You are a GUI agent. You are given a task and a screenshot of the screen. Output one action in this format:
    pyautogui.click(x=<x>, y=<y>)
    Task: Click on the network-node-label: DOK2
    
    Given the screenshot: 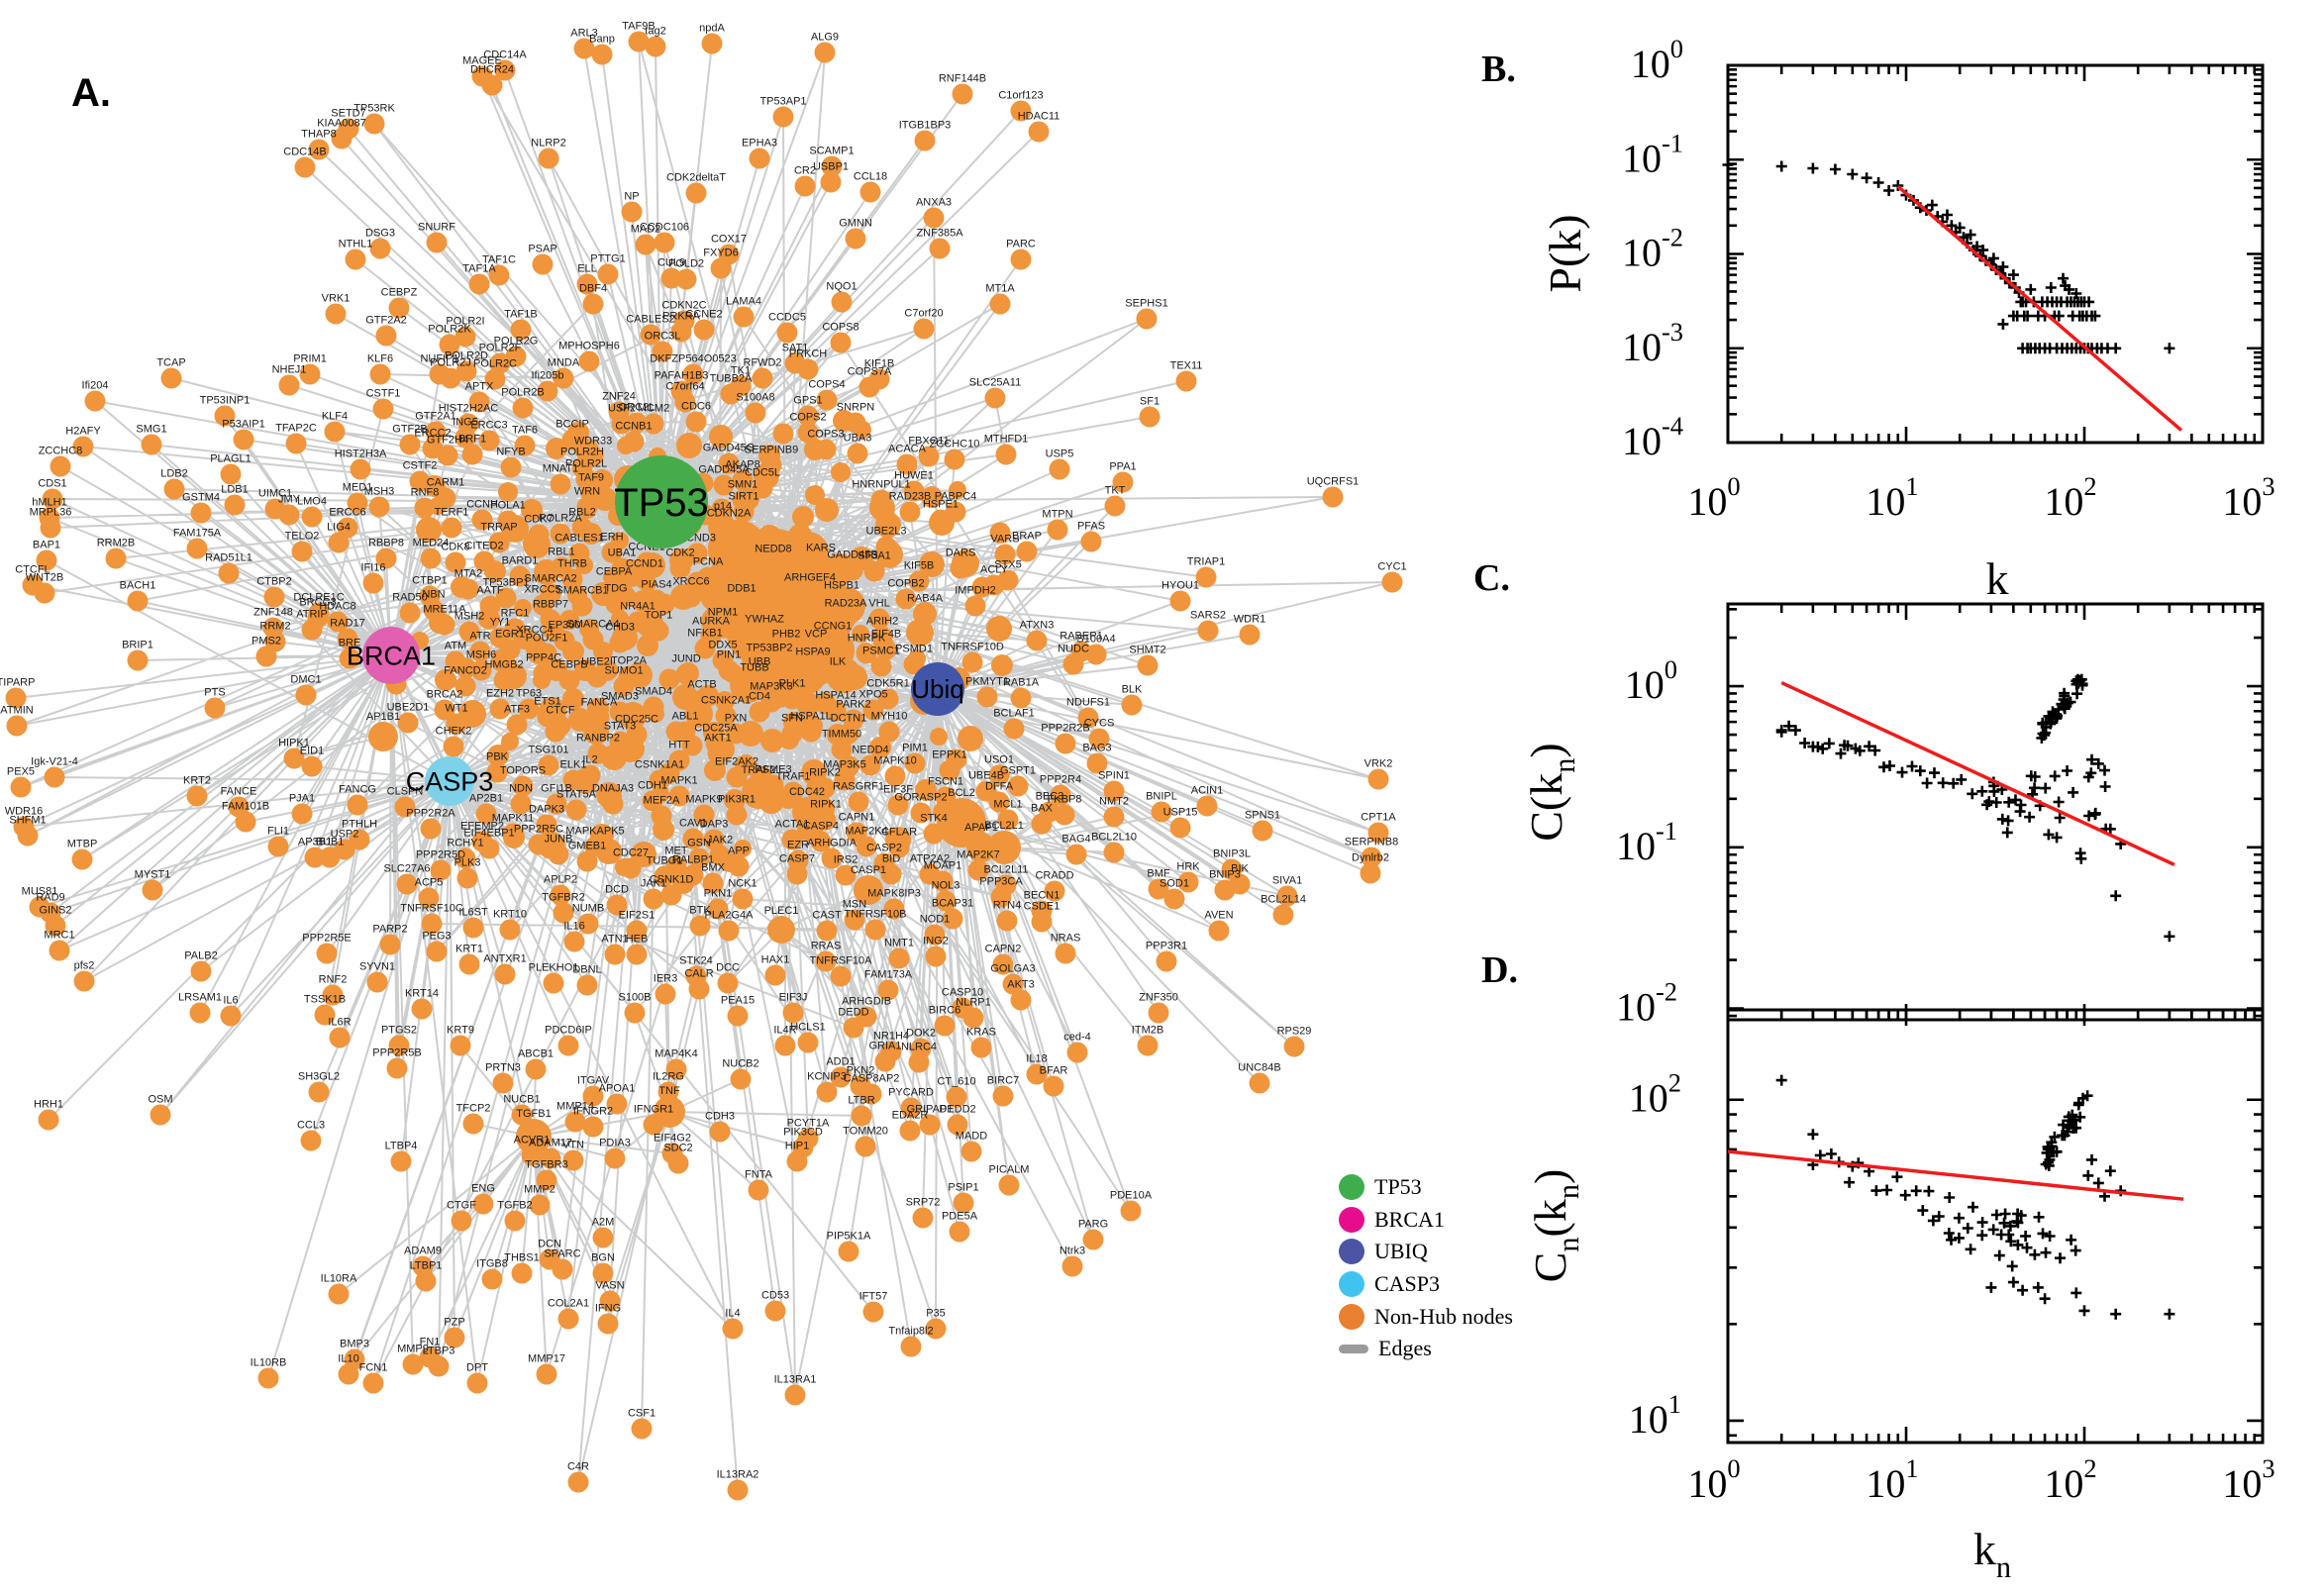 What is the action you would take?
    pyautogui.click(x=921, y=1034)
    